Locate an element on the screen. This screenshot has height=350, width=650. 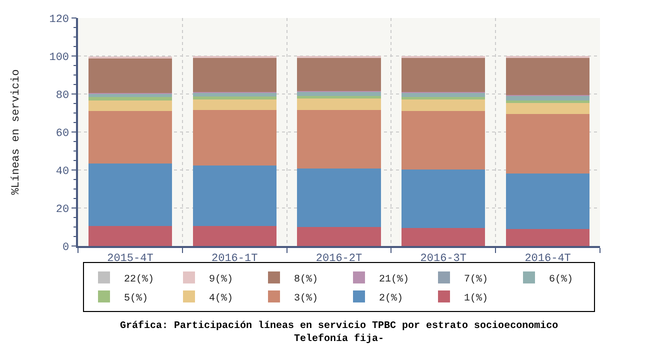
y-tick-label: 60 is located at coordinates (63, 134).